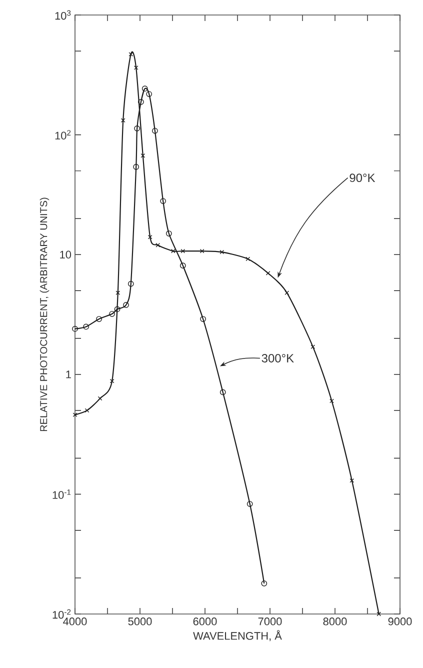 The image size is (423, 668). I want to click on x-tick-label: 6000, so click(205, 622).